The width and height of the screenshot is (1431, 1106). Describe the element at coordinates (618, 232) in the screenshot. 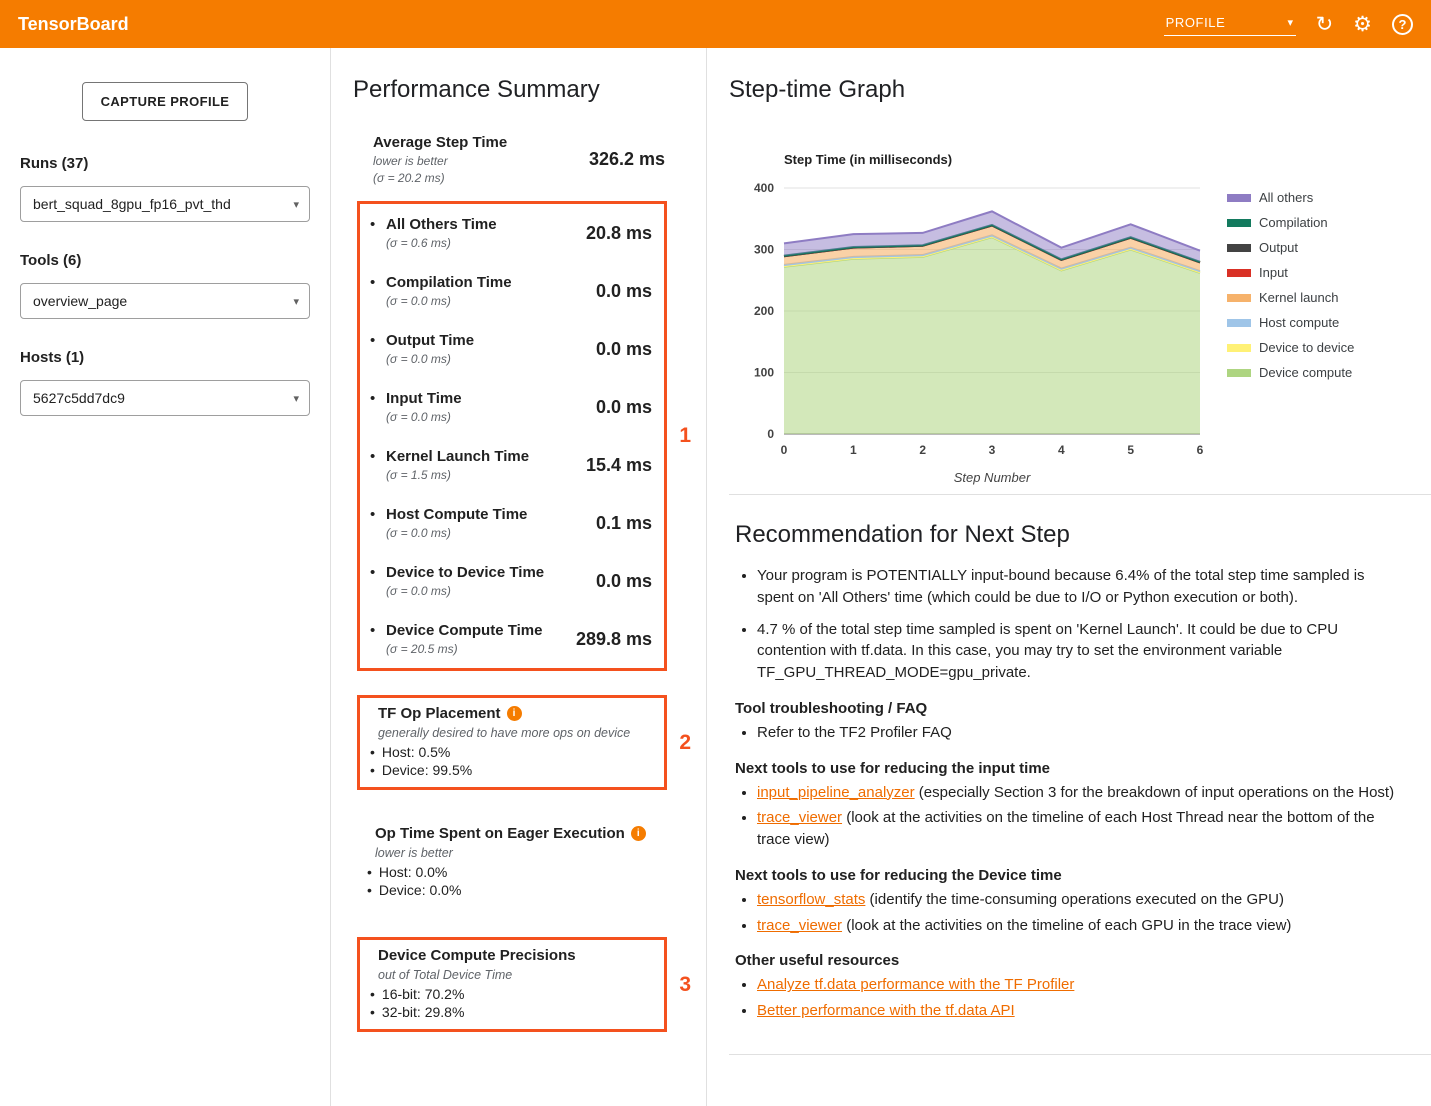

I see `metric-value: 20.8 ms` at that location.